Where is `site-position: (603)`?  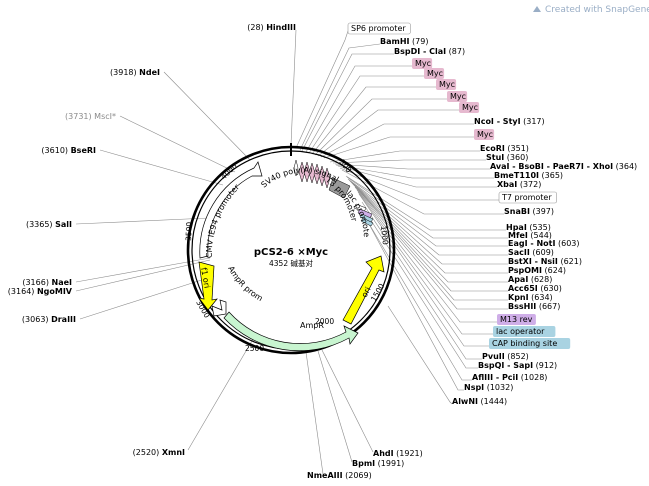 site-position: (603) is located at coordinates (567, 243).